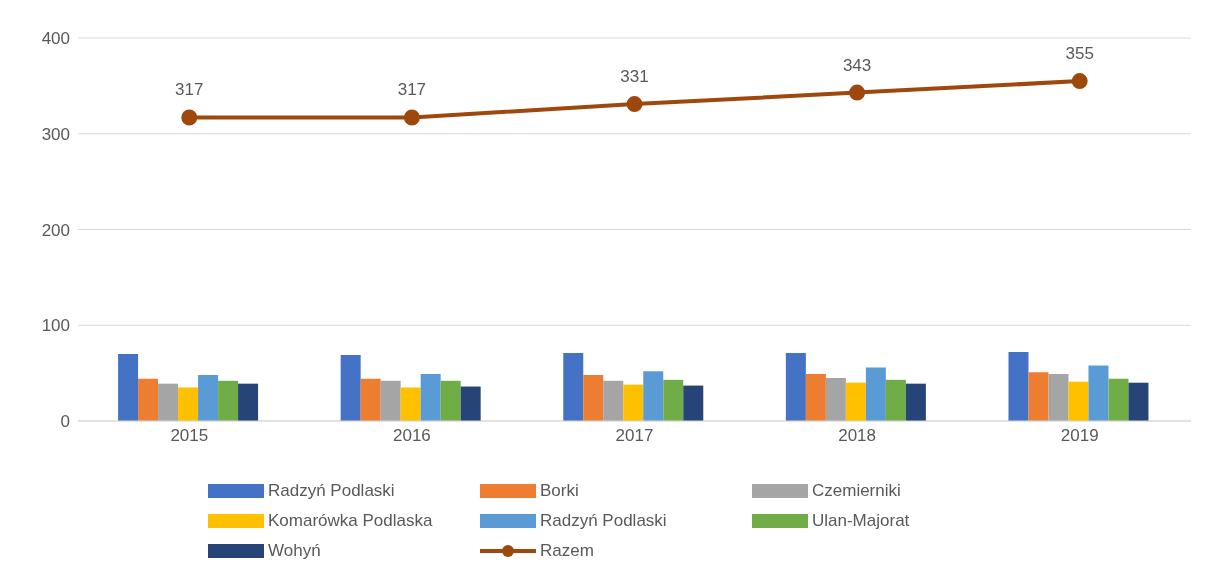  Describe the element at coordinates (861, 521) in the screenshot. I see `legend-label: Ulan-Majorat` at that location.